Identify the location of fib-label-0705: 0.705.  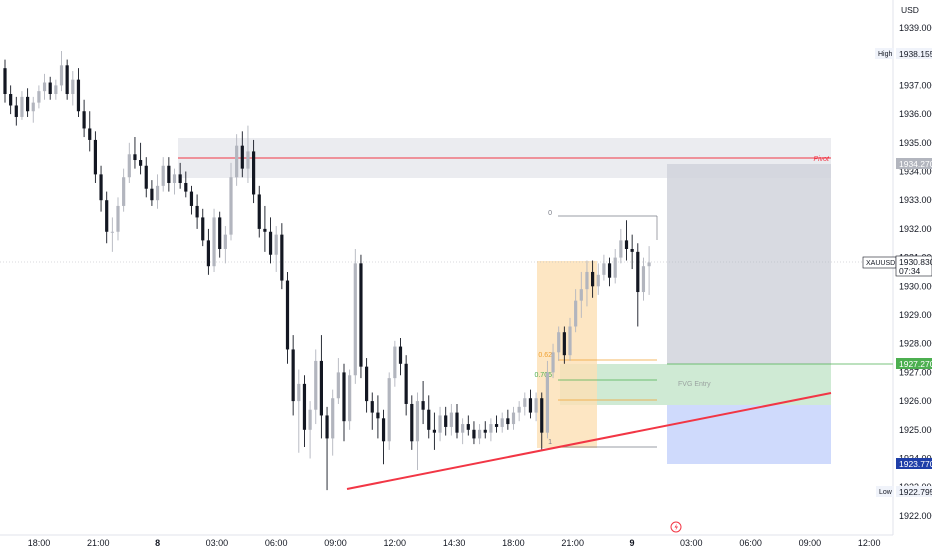
(543, 375).